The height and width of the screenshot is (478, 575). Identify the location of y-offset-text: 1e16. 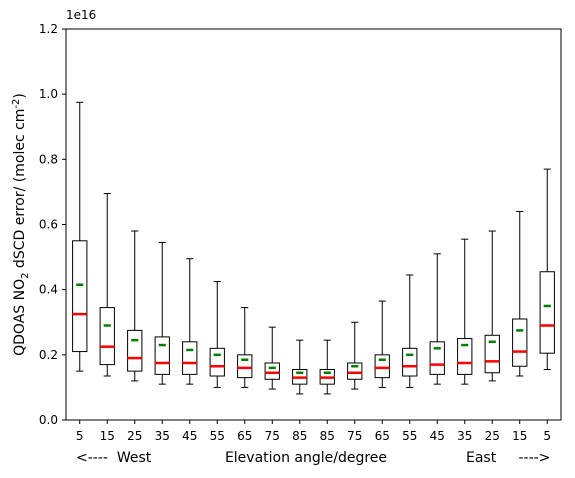
(81, 15).